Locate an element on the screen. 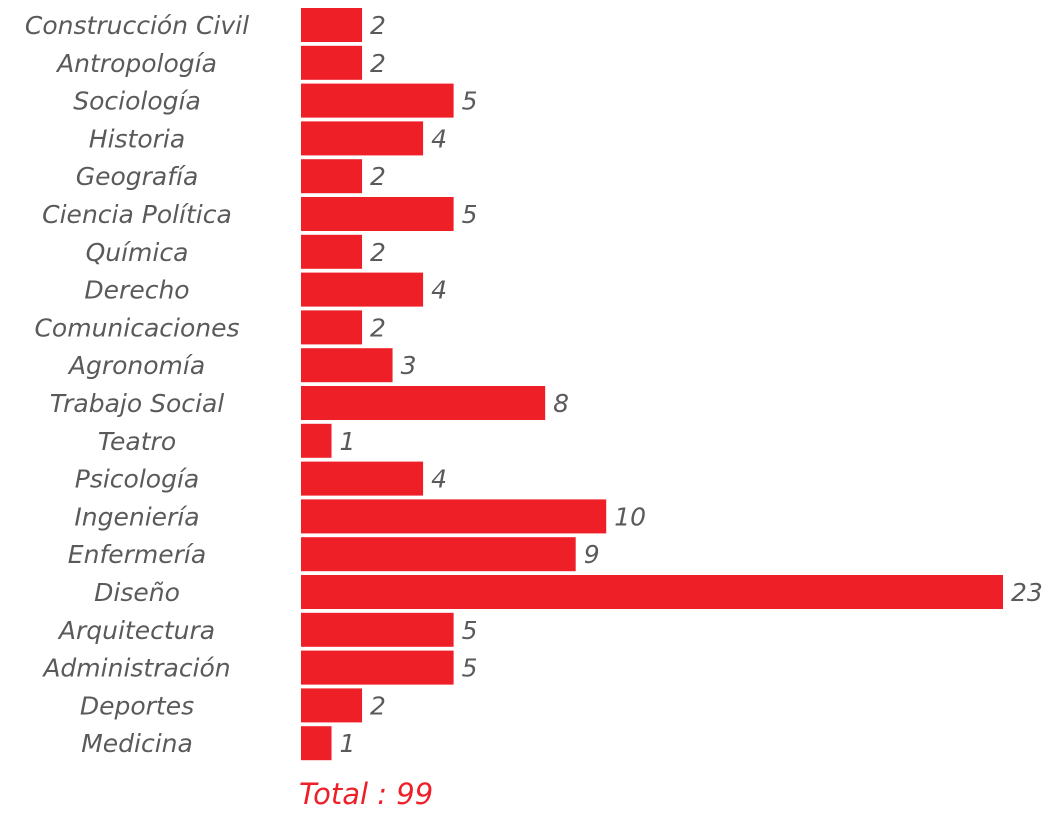  category-label: Antropología is located at coordinates (136, 63).